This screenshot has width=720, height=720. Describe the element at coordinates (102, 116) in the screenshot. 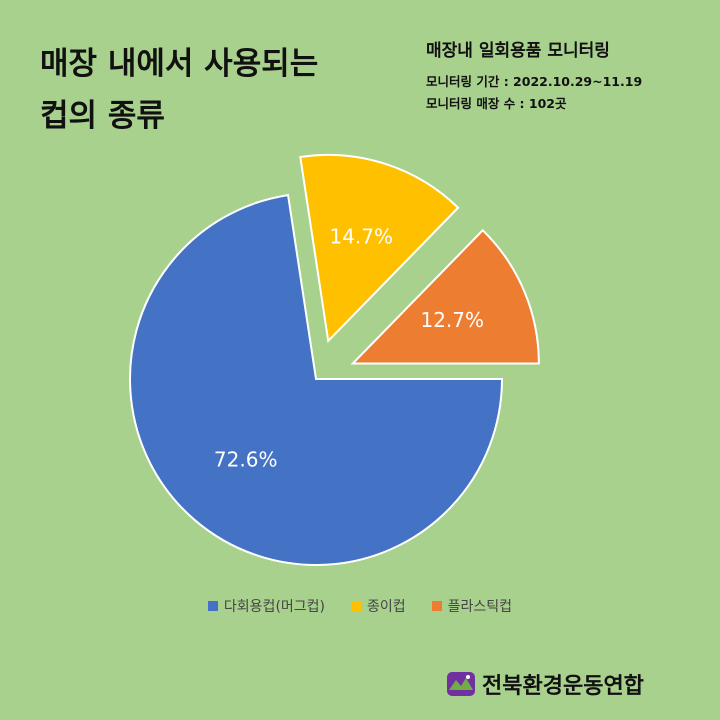

I see `chart-title-line2: 컵의 종류` at that location.